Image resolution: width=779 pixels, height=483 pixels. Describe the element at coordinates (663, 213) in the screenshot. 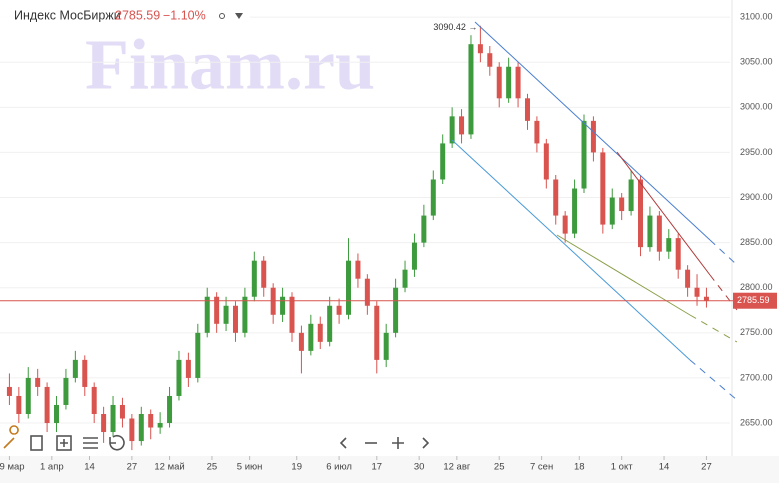

I see `red-line` at that location.